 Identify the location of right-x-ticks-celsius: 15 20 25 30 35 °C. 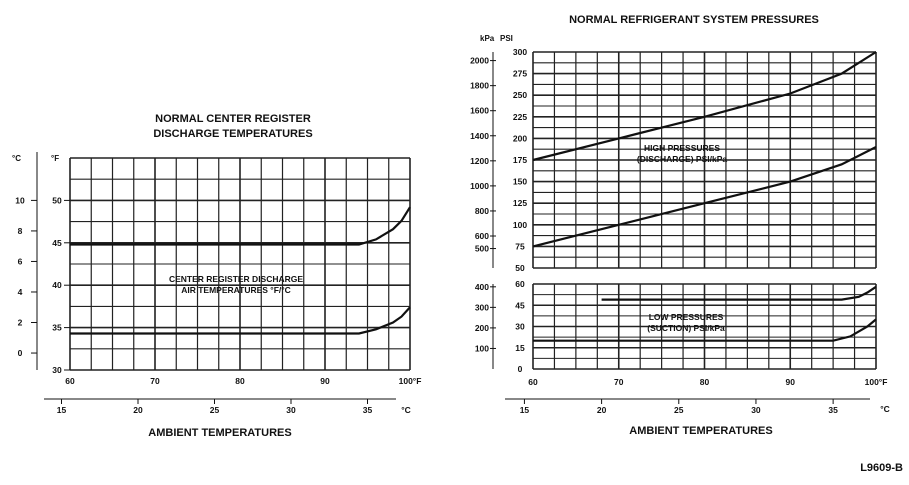
(705, 407).